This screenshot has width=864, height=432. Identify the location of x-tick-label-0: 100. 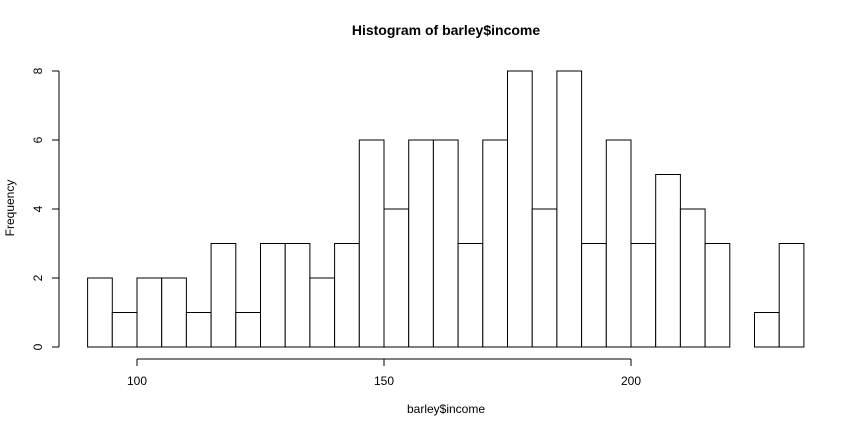
(137, 381).